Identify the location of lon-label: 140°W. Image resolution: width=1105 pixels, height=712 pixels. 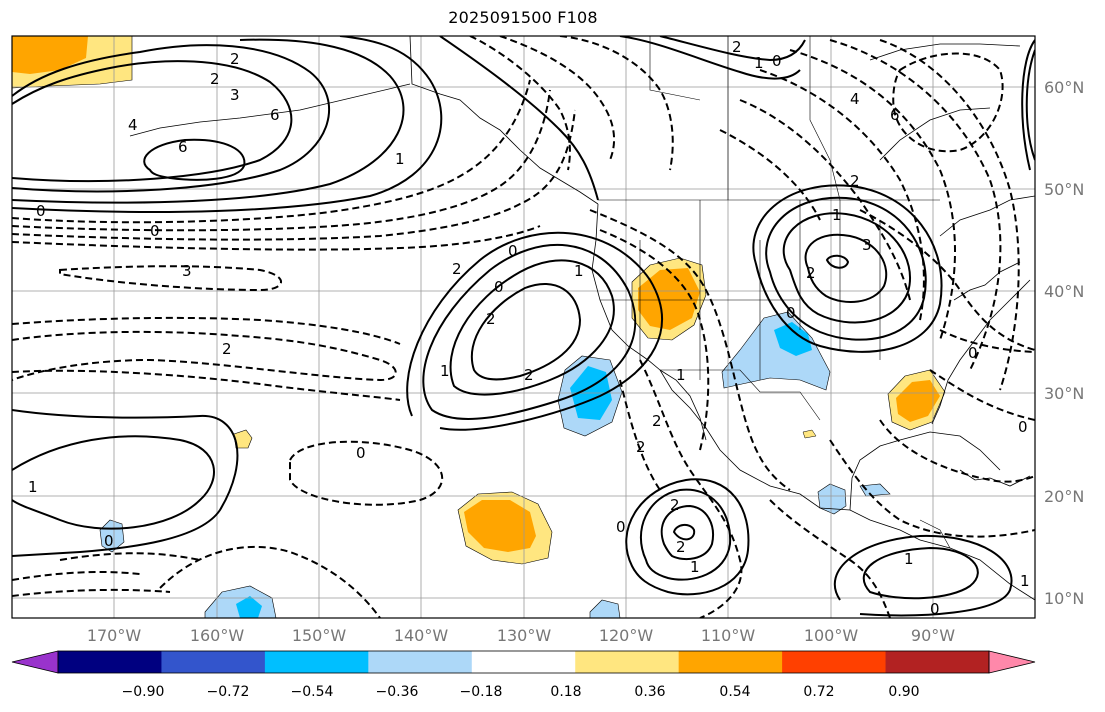
(421, 635).